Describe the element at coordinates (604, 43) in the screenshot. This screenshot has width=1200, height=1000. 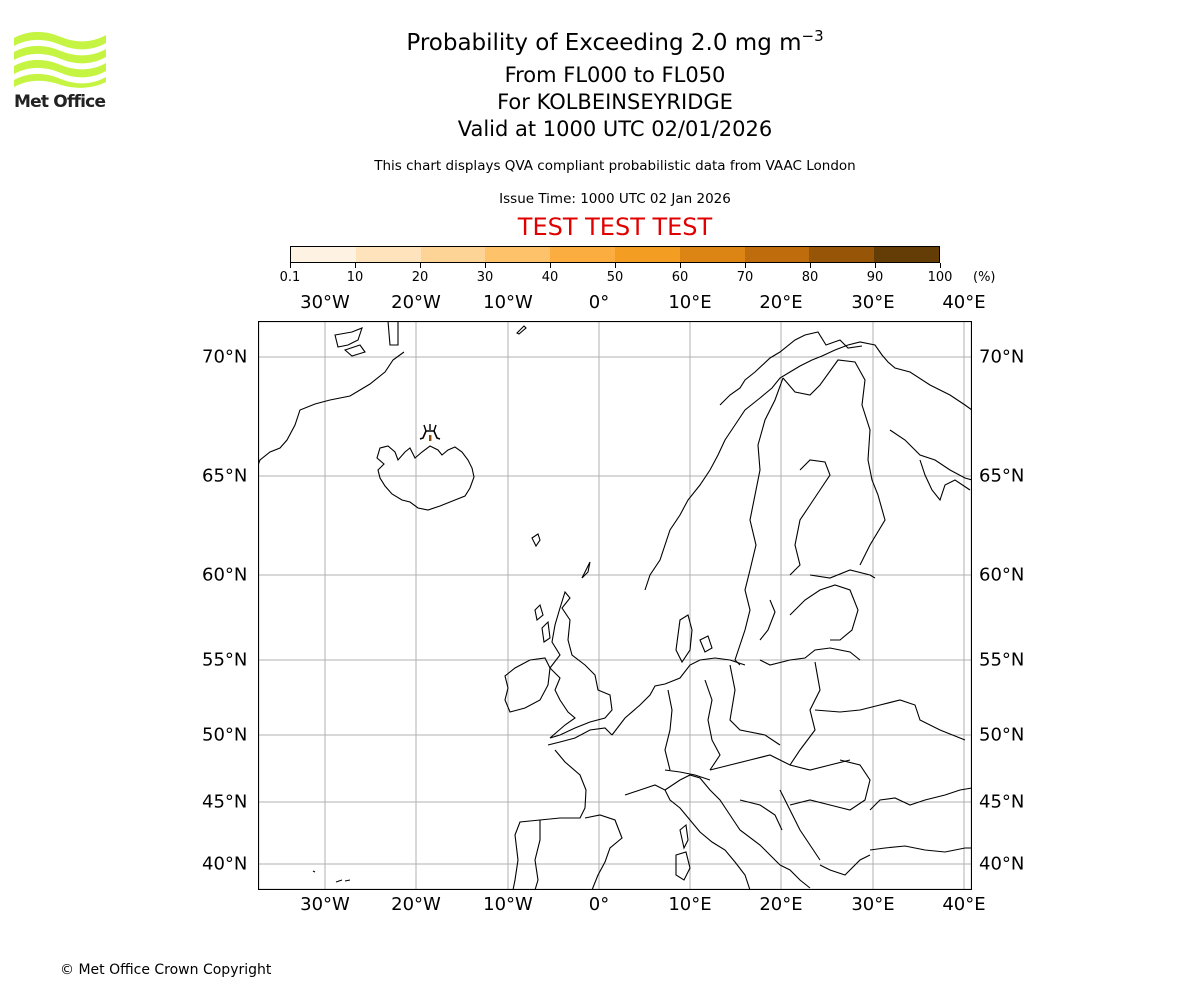
I see `title-text: Probability of Exceeding 2.0 mg m` at that location.